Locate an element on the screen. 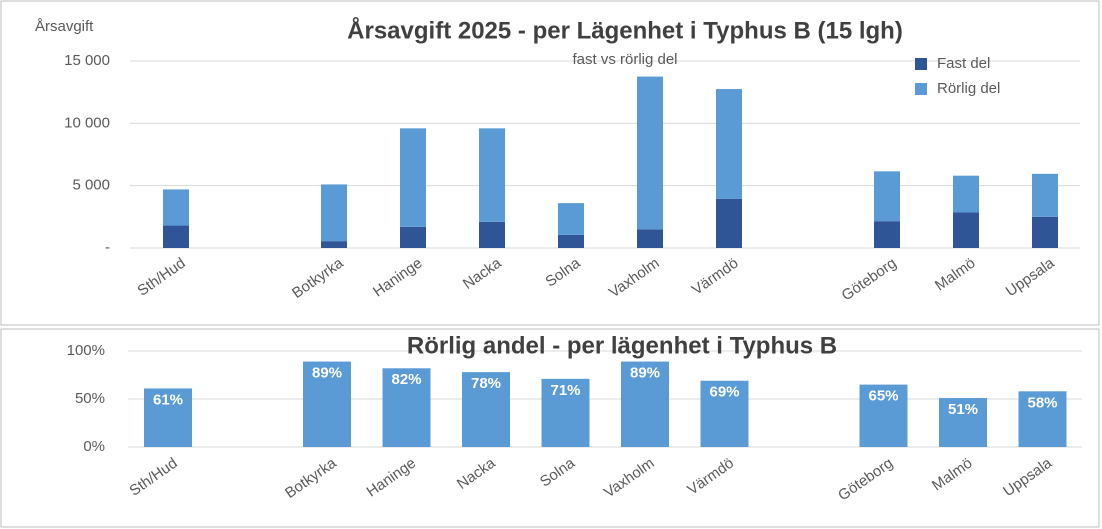  data-label: 51% is located at coordinates (963, 409).